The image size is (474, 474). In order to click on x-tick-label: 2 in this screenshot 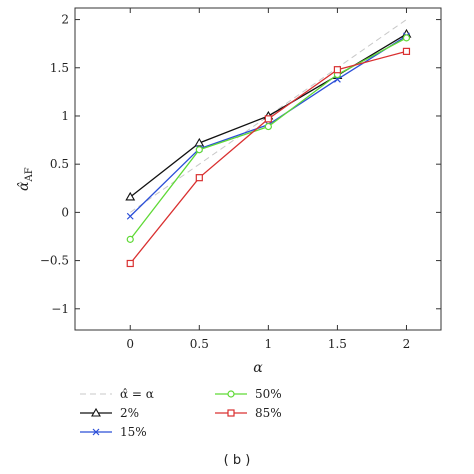, I will do `click(407, 344)`.